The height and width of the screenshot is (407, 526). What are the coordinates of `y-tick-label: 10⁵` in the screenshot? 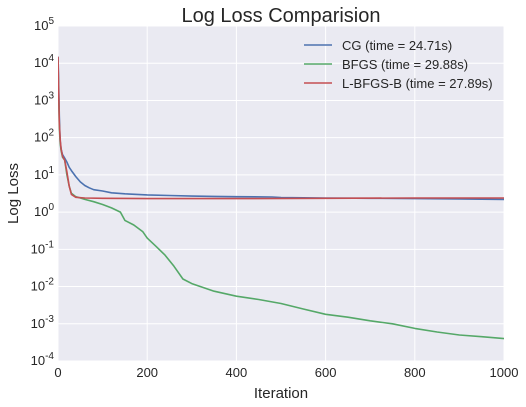 It's located at (44, 24).